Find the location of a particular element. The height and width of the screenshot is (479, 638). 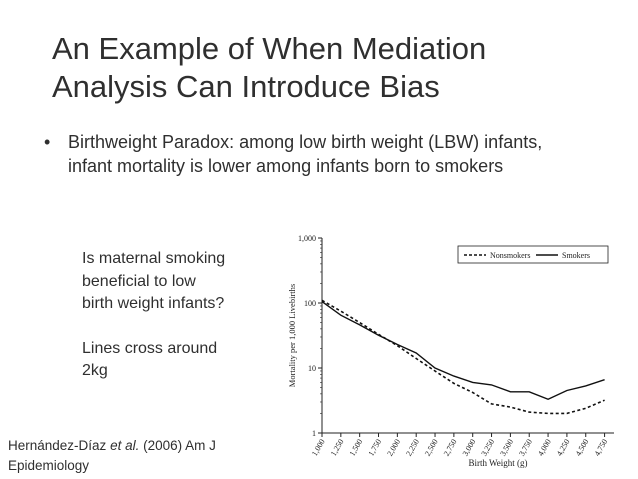

question-line-1: Is maternal smoking is located at coordinates (154, 258).